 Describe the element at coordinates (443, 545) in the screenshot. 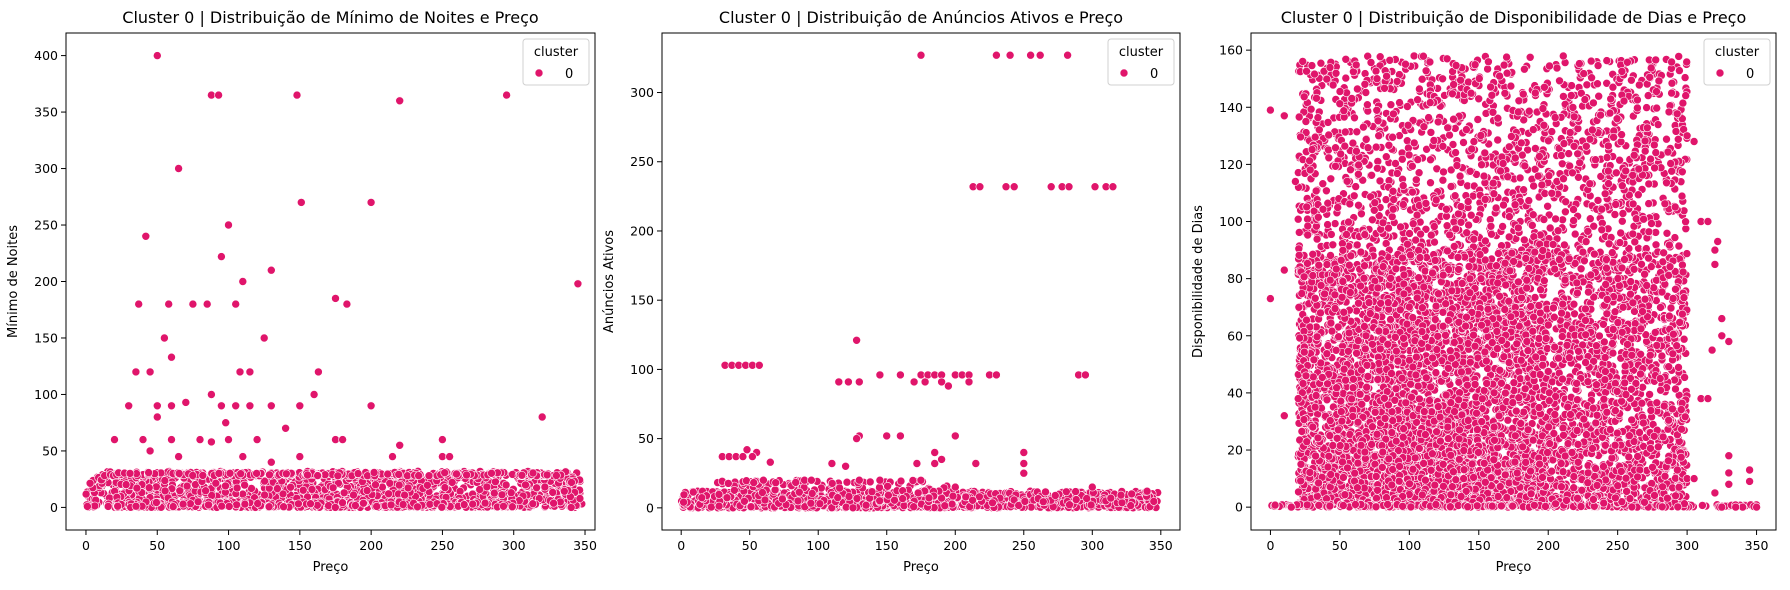

I see `x-tick-label: 250` at that location.